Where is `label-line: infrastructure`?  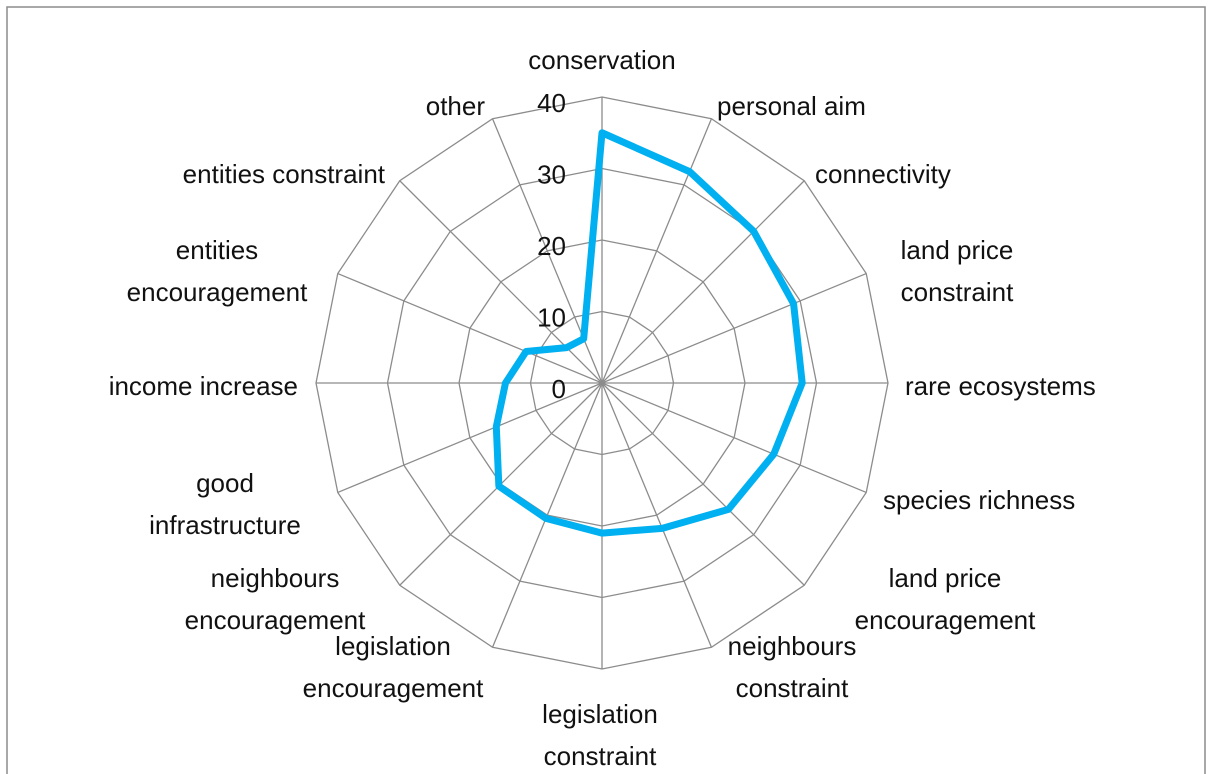
label-line: infrastructure is located at coordinates (225, 525).